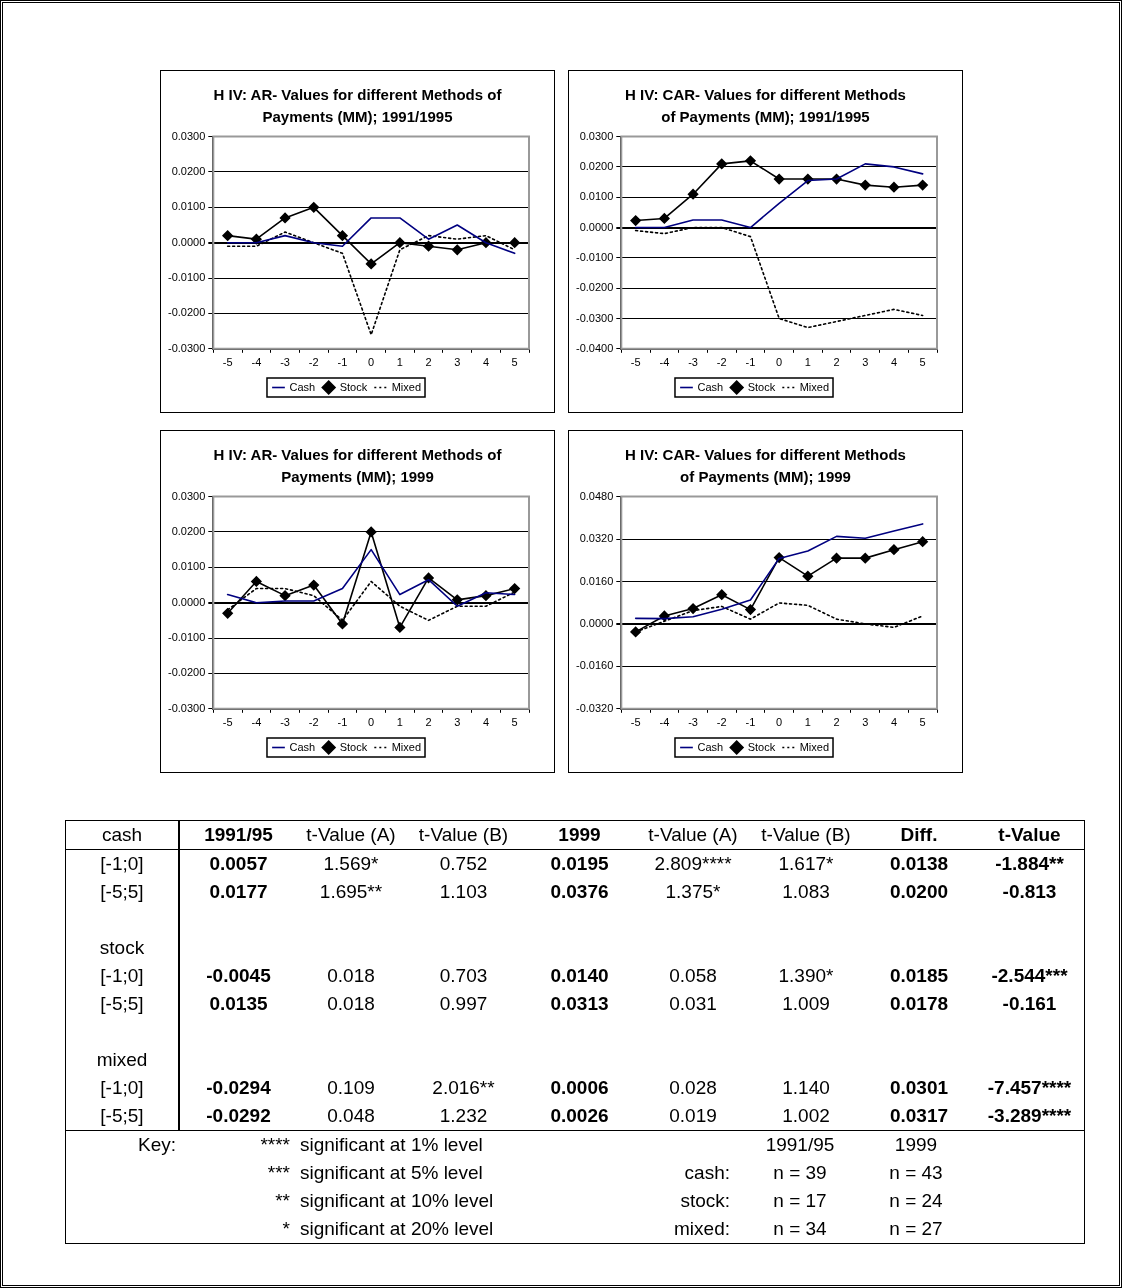  Describe the element at coordinates (806, 1087) in the screenshot. I see `text: 1.140` at that location.